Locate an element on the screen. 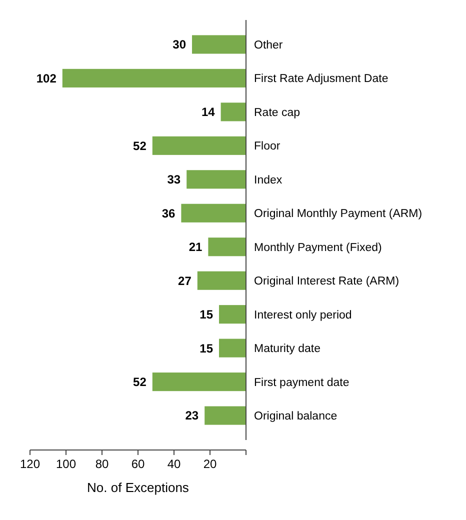  y-tick-label: Original Interest Rate (ARM) is located at coordinates (327, 282).